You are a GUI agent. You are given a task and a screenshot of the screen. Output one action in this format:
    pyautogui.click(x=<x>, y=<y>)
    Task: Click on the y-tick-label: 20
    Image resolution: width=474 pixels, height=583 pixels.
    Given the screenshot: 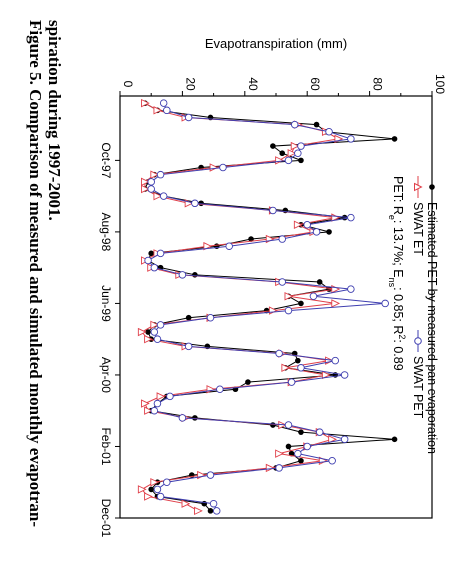 What is the action you would take?
    pyautogui.click(x=190, y=84)
    